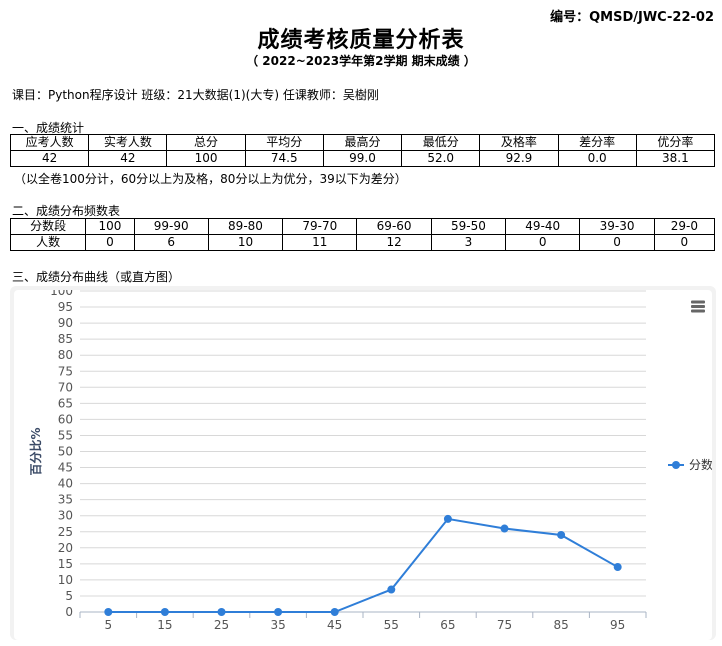  I want to click on stats-value-cell: 92.9, so click(519, 158).